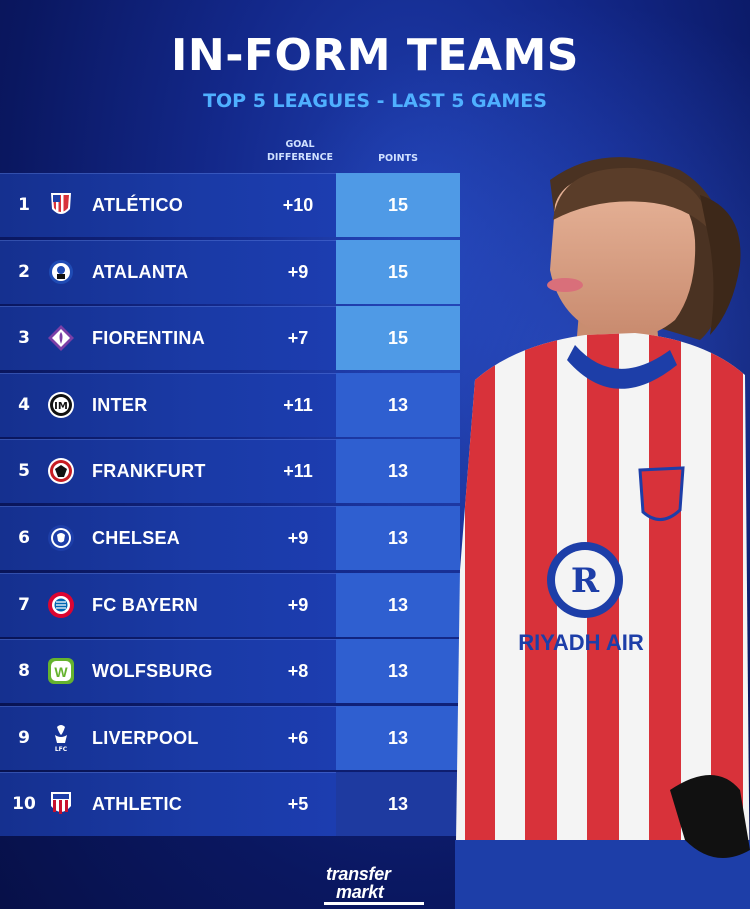  I want to click on table-row: 1 ATLÉTICO +10 15, so click(230, 205).